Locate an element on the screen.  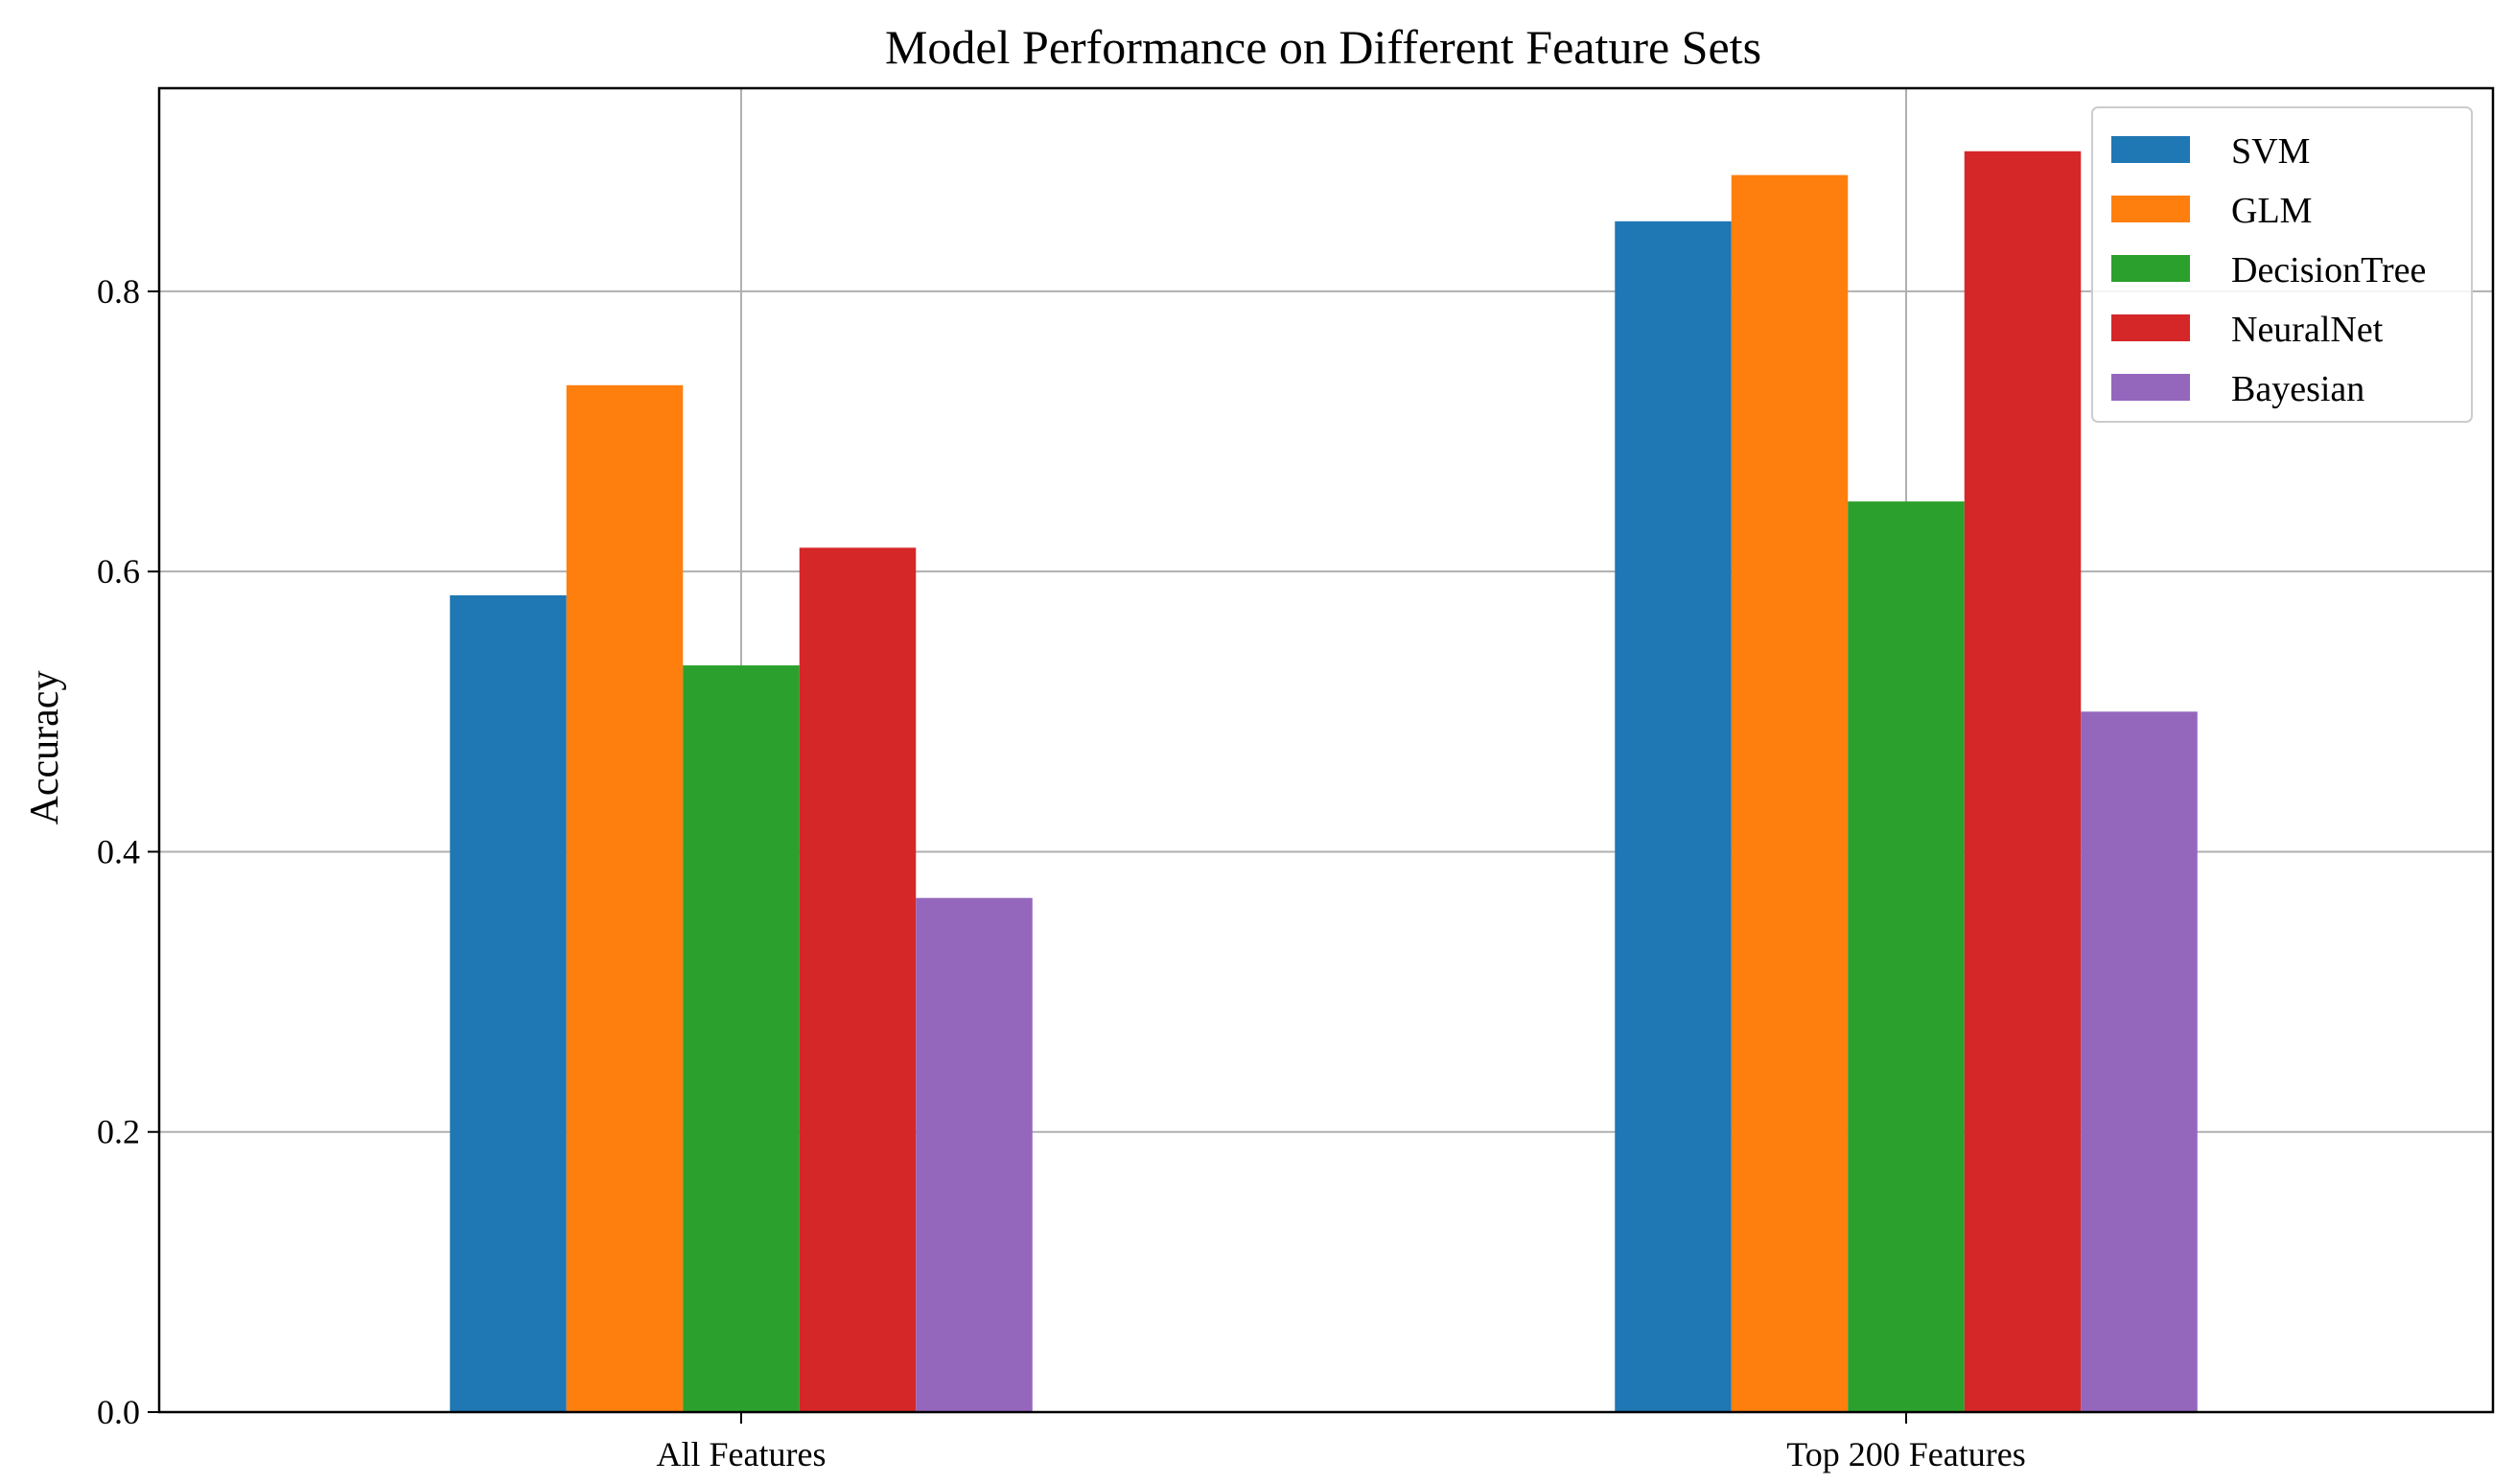
legend-swatch-svm is located at coordinates (2150, 150).